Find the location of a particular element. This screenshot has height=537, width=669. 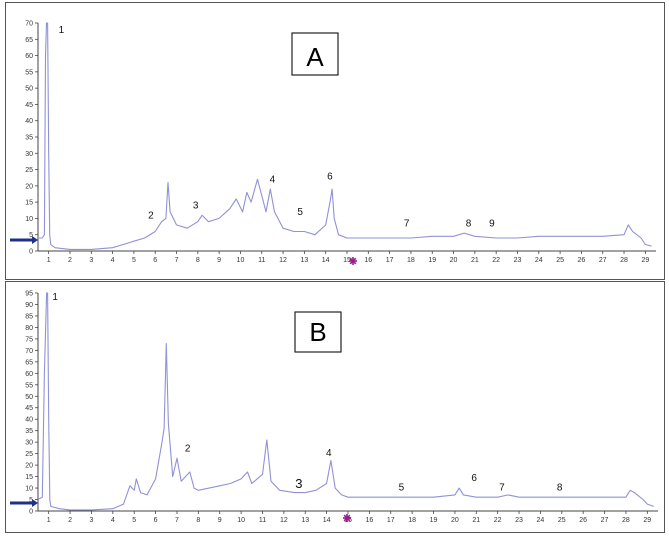

peak-label-9: 9 is located at coordinates (492, 224).